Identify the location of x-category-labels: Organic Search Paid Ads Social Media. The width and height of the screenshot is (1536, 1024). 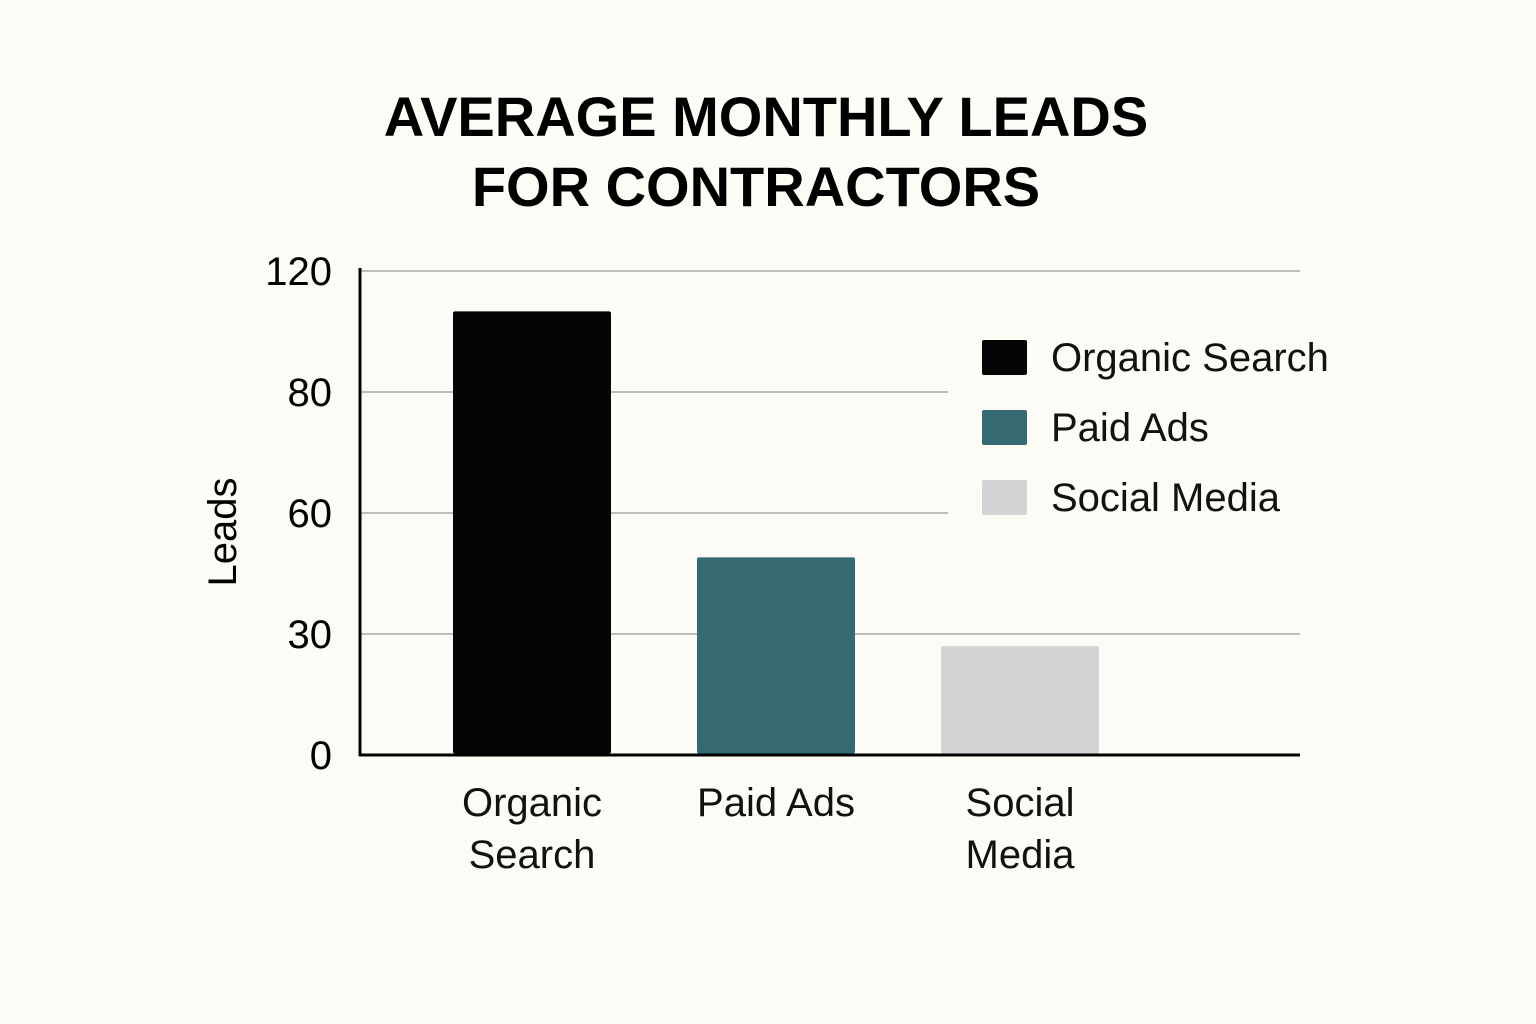
(768, 829).